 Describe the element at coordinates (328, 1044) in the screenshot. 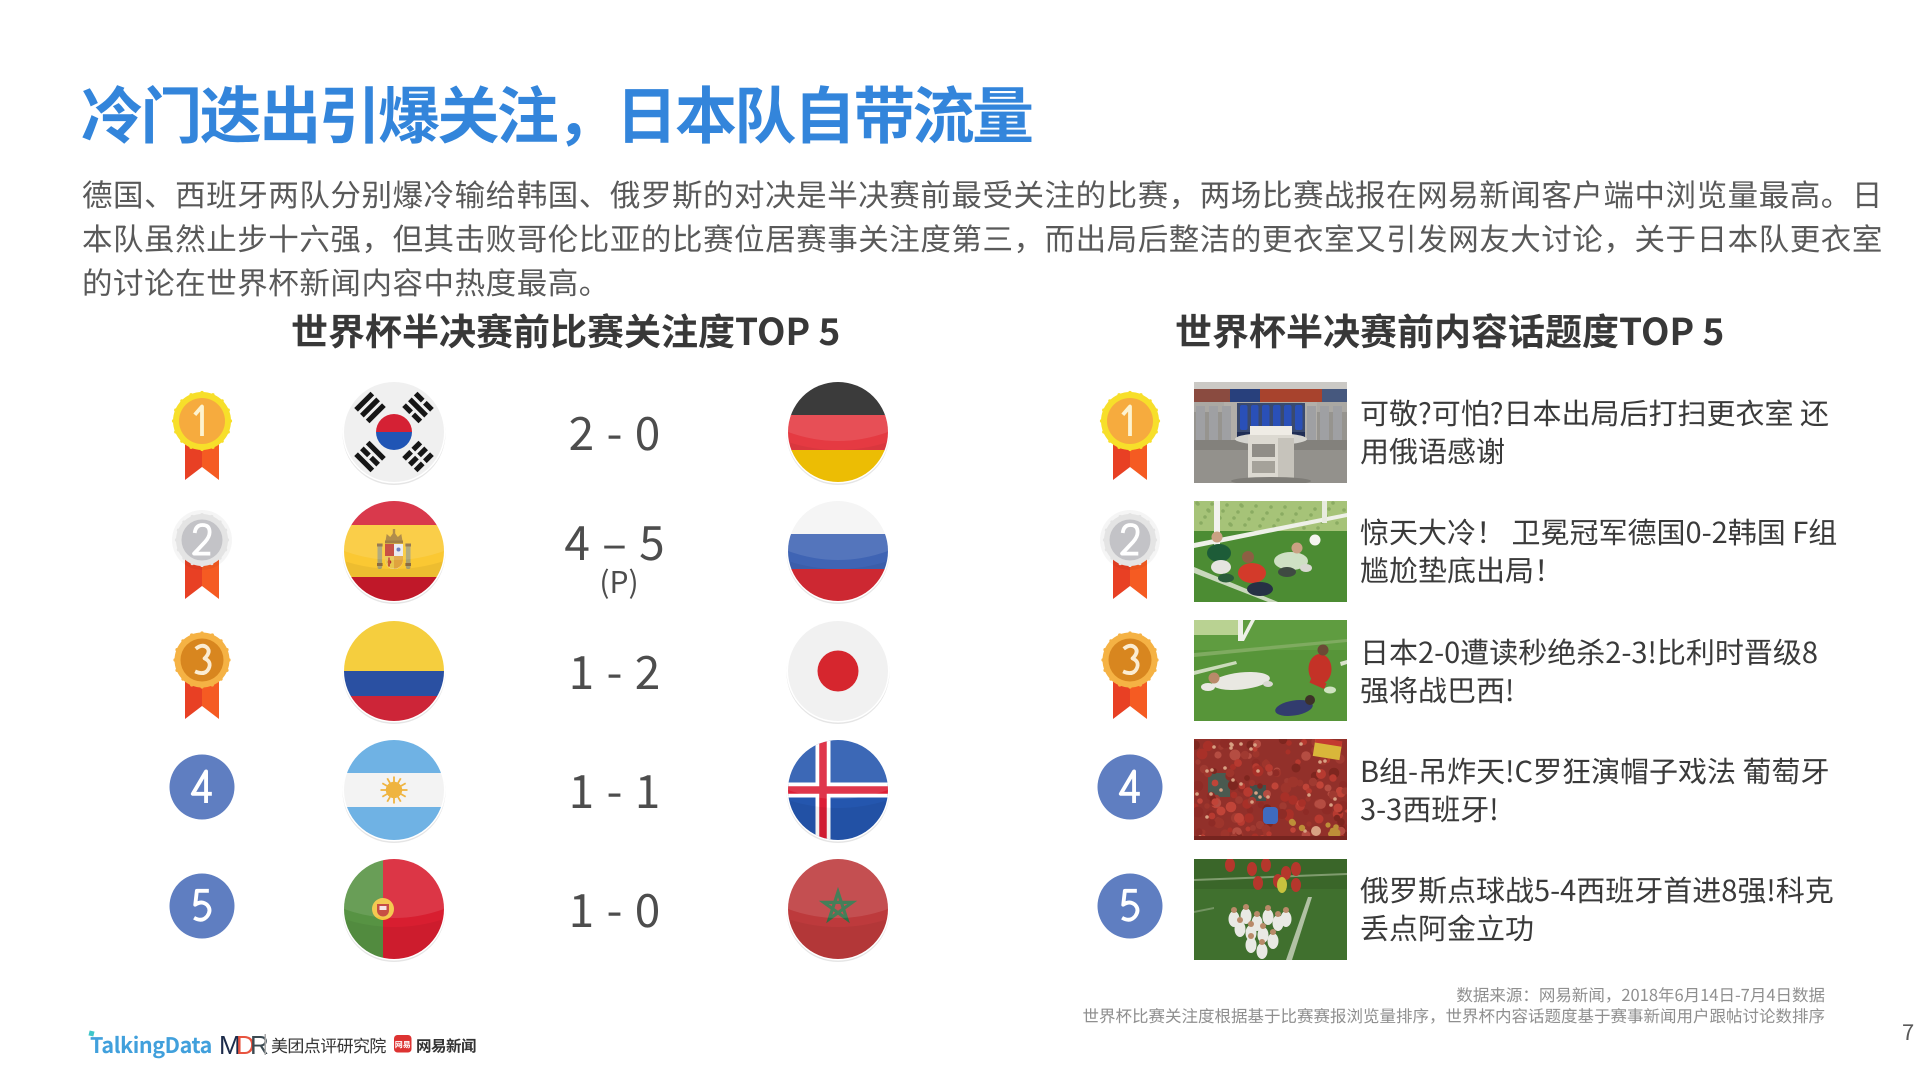

I see `svg-text: 美团点评研究院` at that location.